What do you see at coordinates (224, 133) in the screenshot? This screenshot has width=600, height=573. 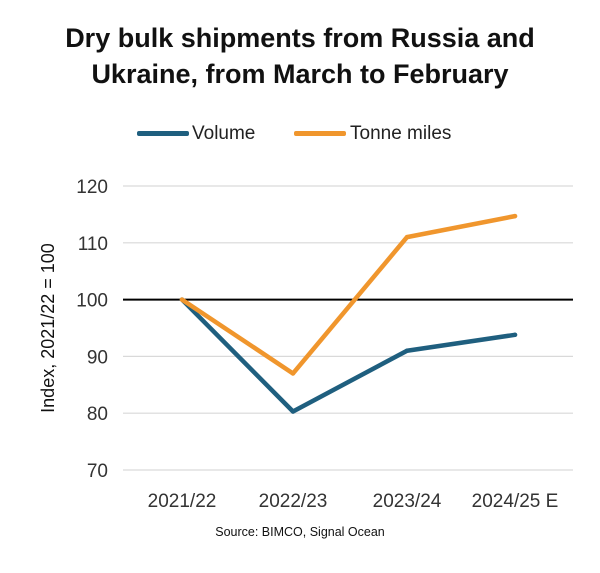 I see `legend-label-volume: Volume` at bounding box center [224, 133].